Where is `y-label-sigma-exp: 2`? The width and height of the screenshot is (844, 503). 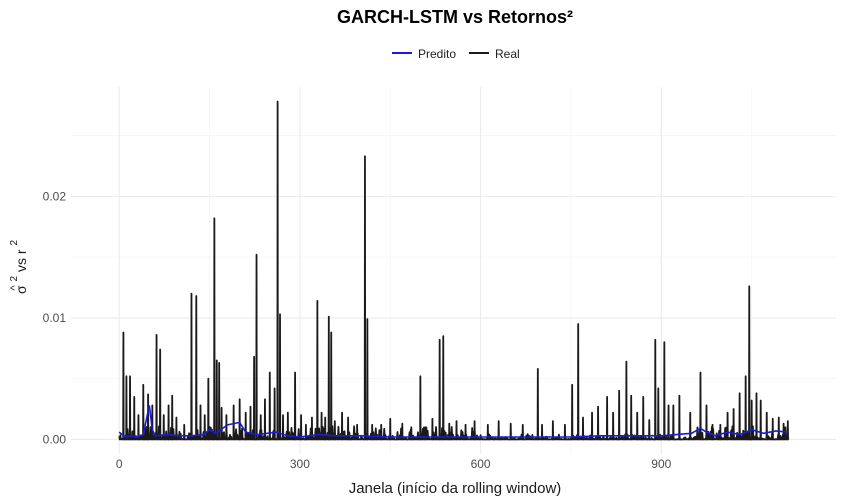 y-label-sigma-exp: 2 is located at coordinates (14, 278).